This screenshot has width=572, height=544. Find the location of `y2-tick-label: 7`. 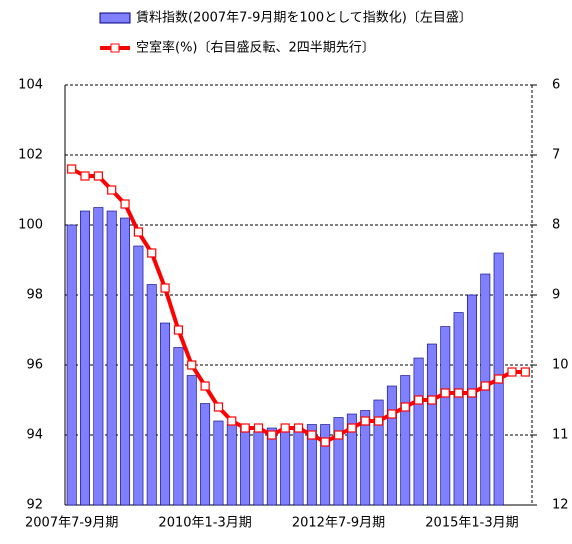

y2-tick-label: 7 is located at coordinates (556, 155).